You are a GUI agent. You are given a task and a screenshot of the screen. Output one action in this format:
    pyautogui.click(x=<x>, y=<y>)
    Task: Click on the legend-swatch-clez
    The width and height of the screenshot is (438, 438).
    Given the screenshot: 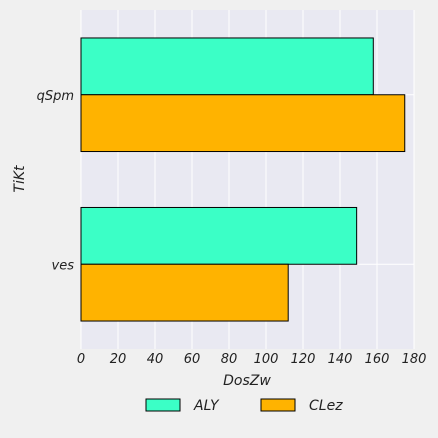 What is the action you would take?
    pyautogui.click(x=278, y=405)
    